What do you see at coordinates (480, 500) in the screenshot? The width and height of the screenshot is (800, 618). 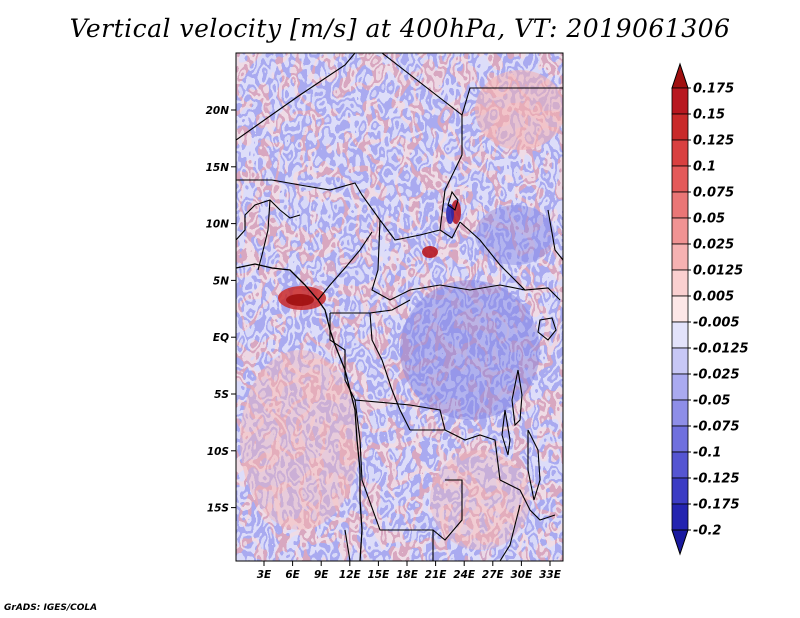 I see `positive-area-south` at bounding box center [480, 500].